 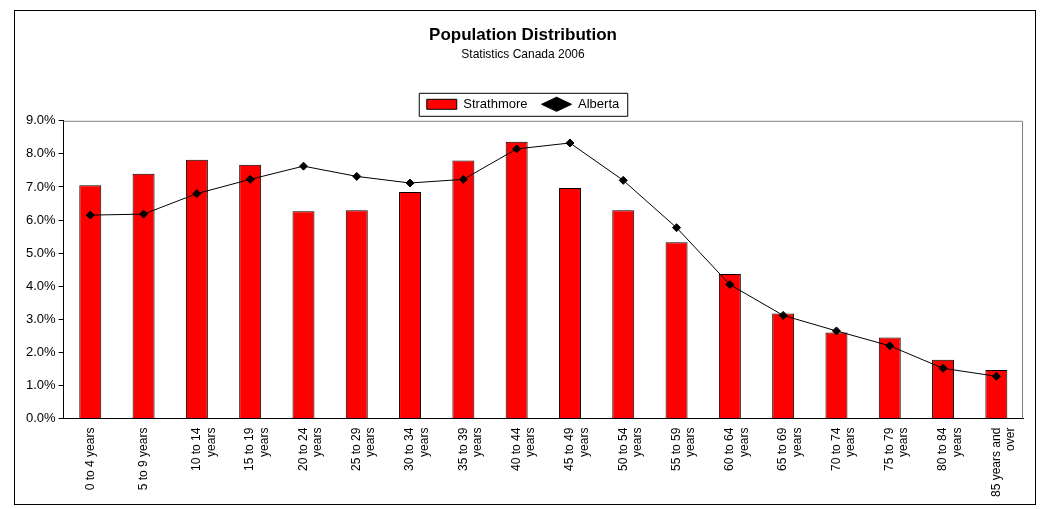 What do you see at coordinates (41, 153) in the screenshot?
I see `y-tick-label: 8.0%` at bounding box center [41, 153].